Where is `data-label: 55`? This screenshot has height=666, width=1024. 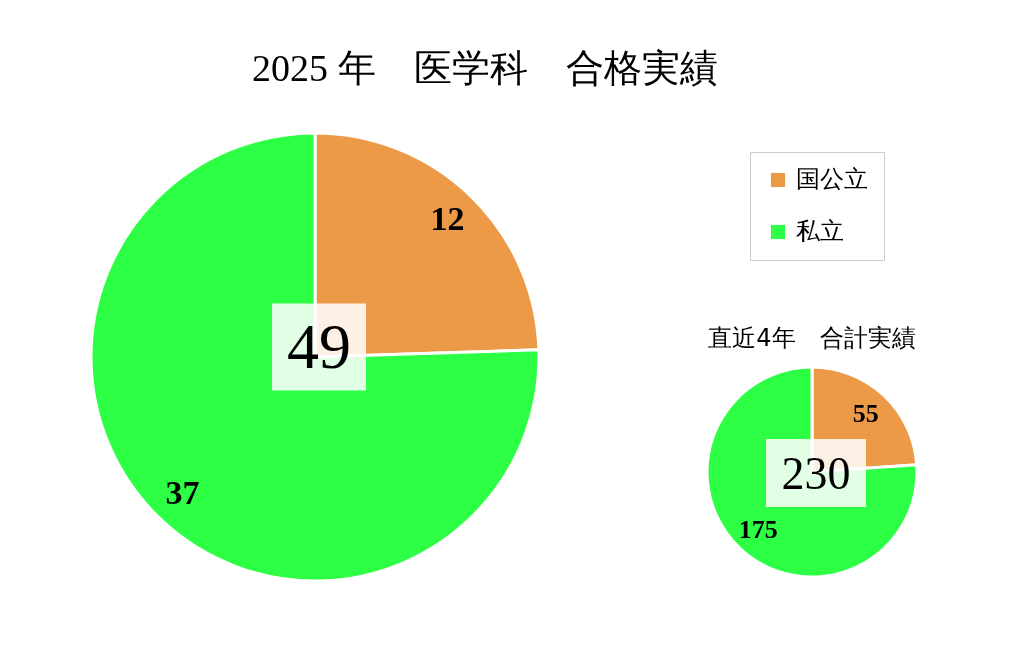 data-label: 55 is located at coordinates (865, 414).